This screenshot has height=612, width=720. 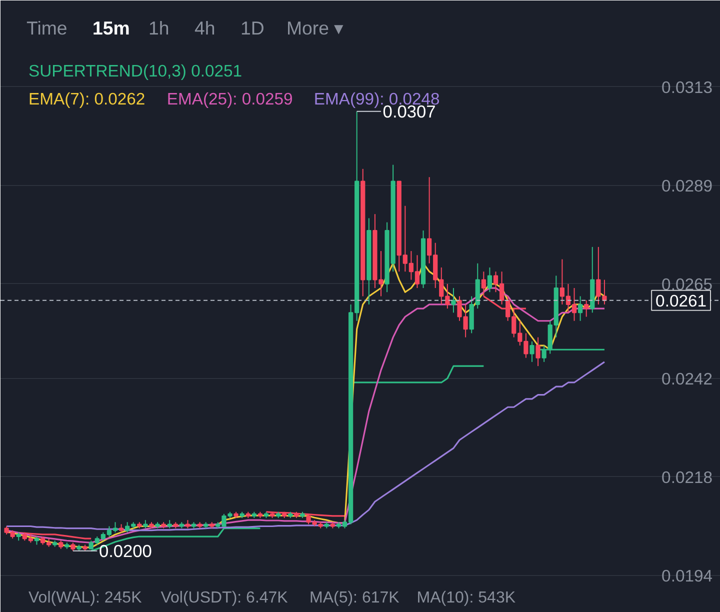 What do you see at coordinates (466, 598) in the screenshot?
I see `annotation: MA(10): 543K` at bounding box center [466, 598].